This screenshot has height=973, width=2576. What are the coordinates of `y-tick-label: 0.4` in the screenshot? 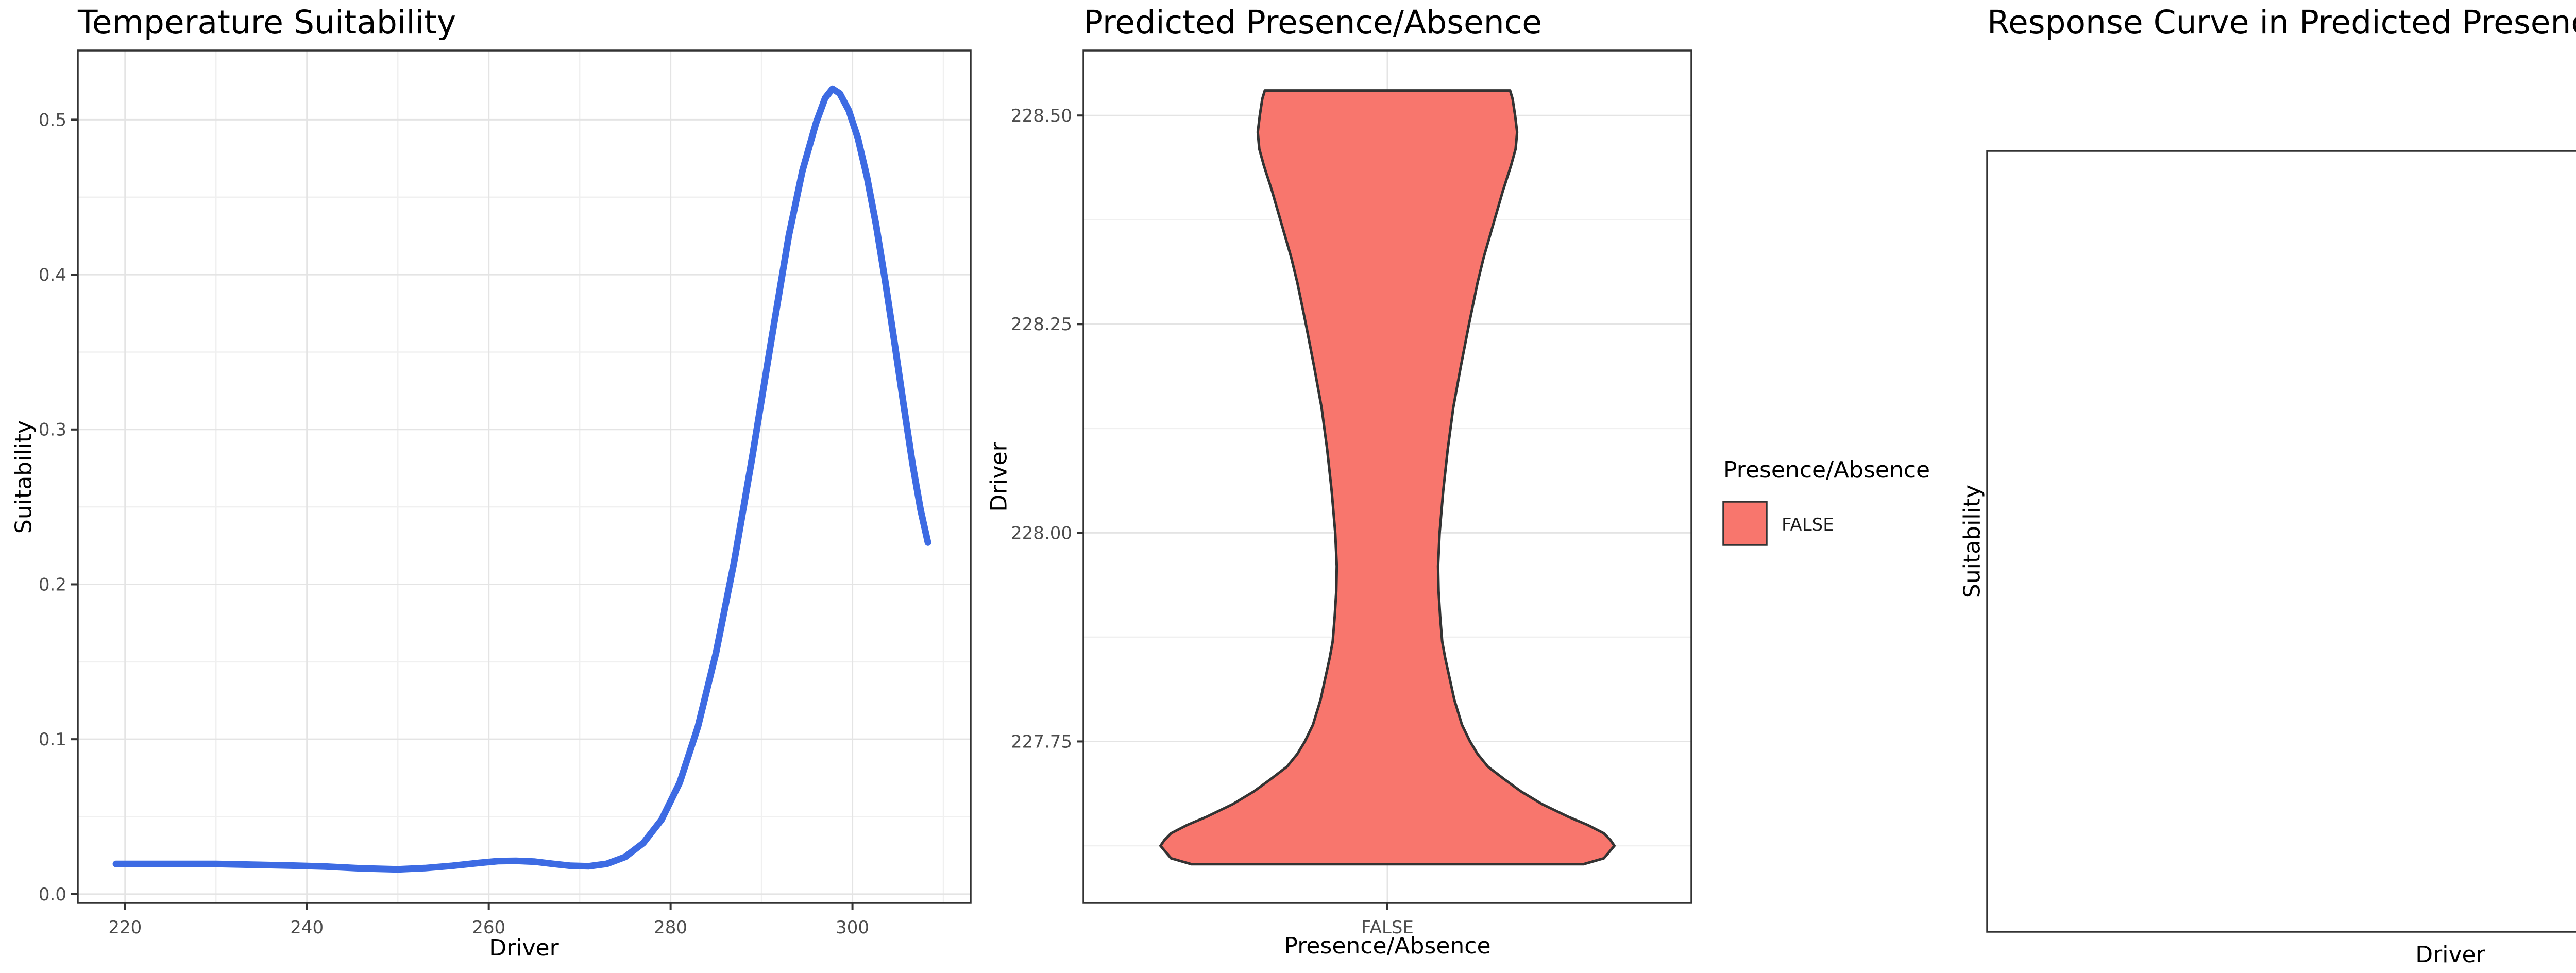 It's located at (52, 275).